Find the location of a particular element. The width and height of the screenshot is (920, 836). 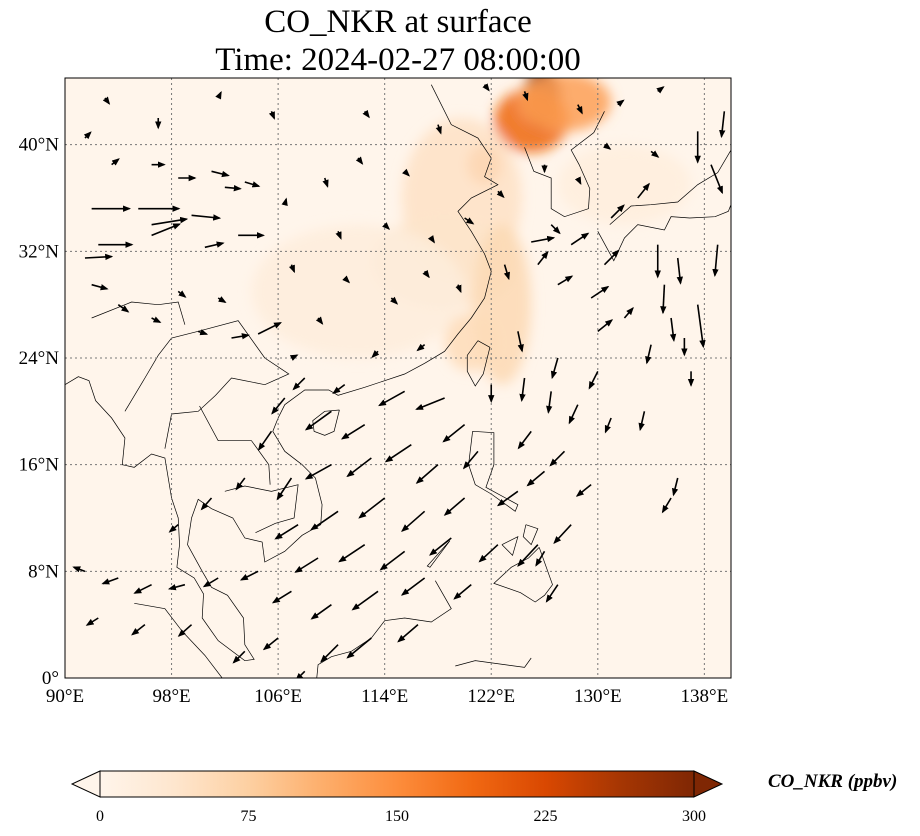

longitude-label: 98°E is located at coordinates (171, 696).